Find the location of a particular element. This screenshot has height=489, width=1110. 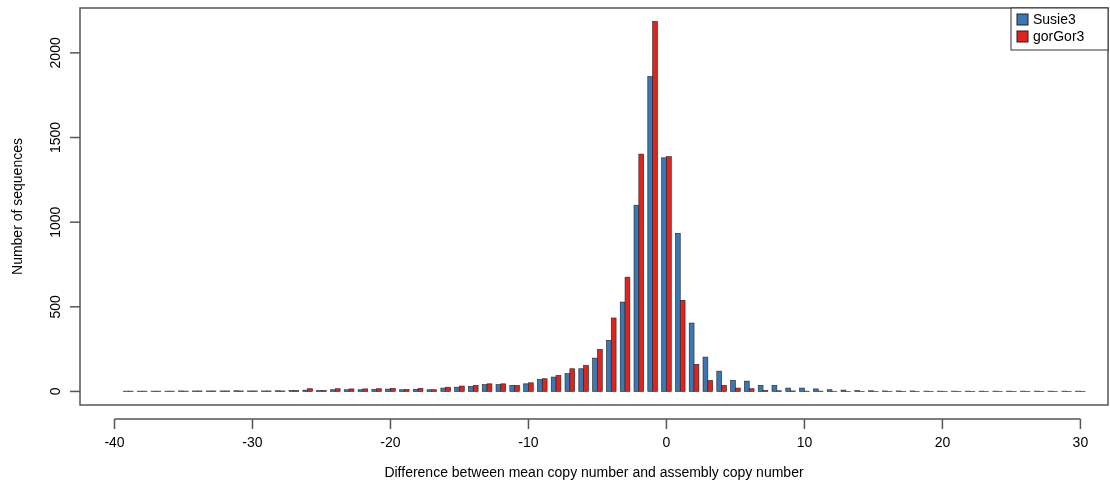

x-tick-label: -40 is located at coordinates (114, 442).